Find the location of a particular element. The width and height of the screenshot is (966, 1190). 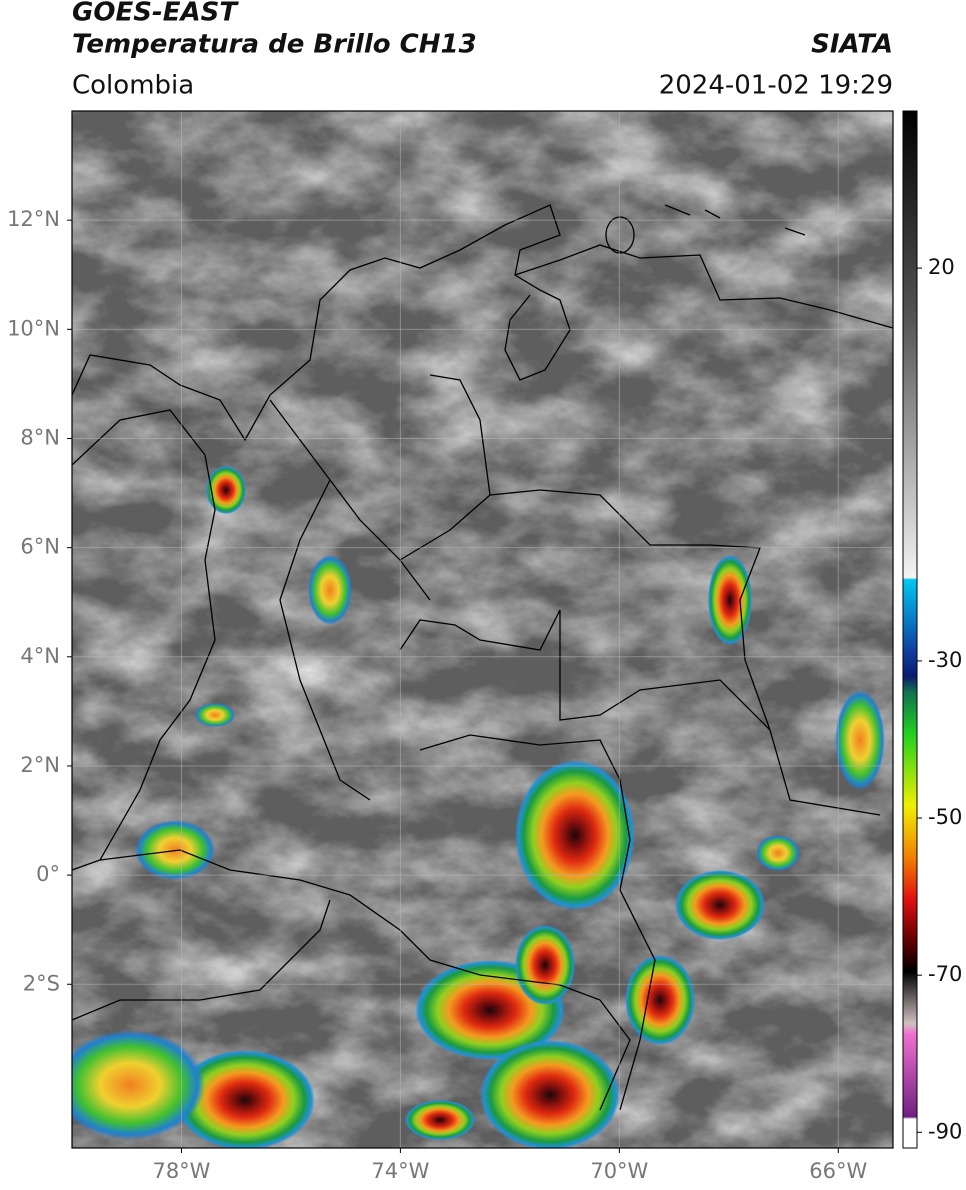

lon-tick-label: 78°W is located at coordinates (181, 1171).